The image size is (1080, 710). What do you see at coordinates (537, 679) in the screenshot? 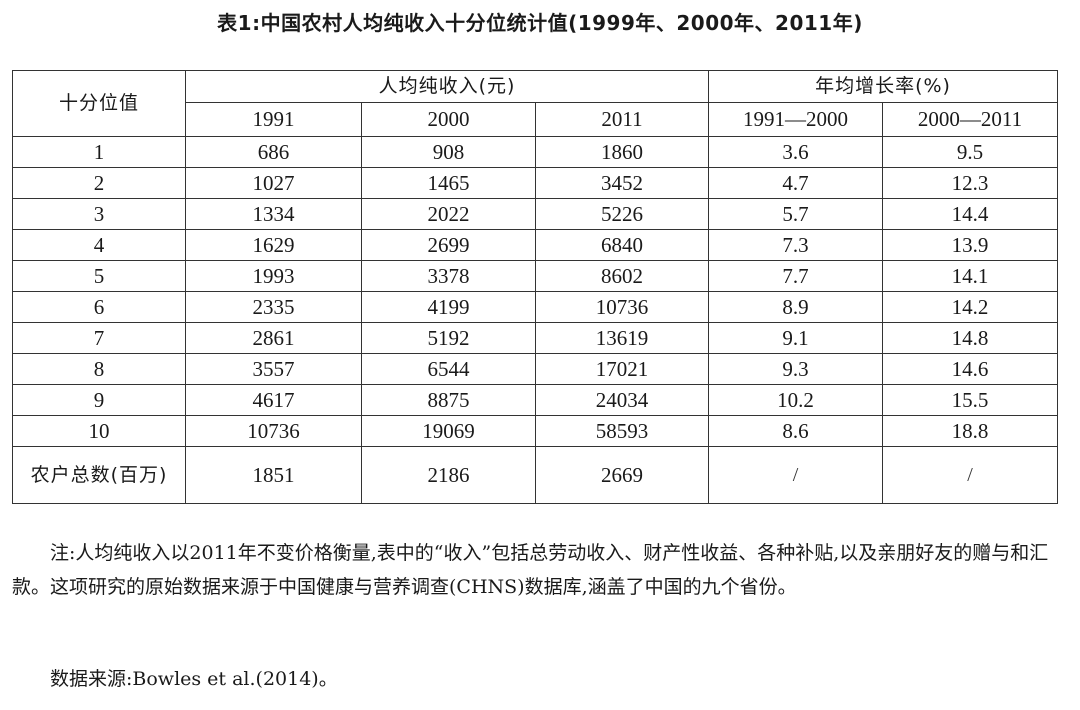
I see `table-source: 数据来源:Bowles et al.(2014)。` at bounding box center [537, 679].